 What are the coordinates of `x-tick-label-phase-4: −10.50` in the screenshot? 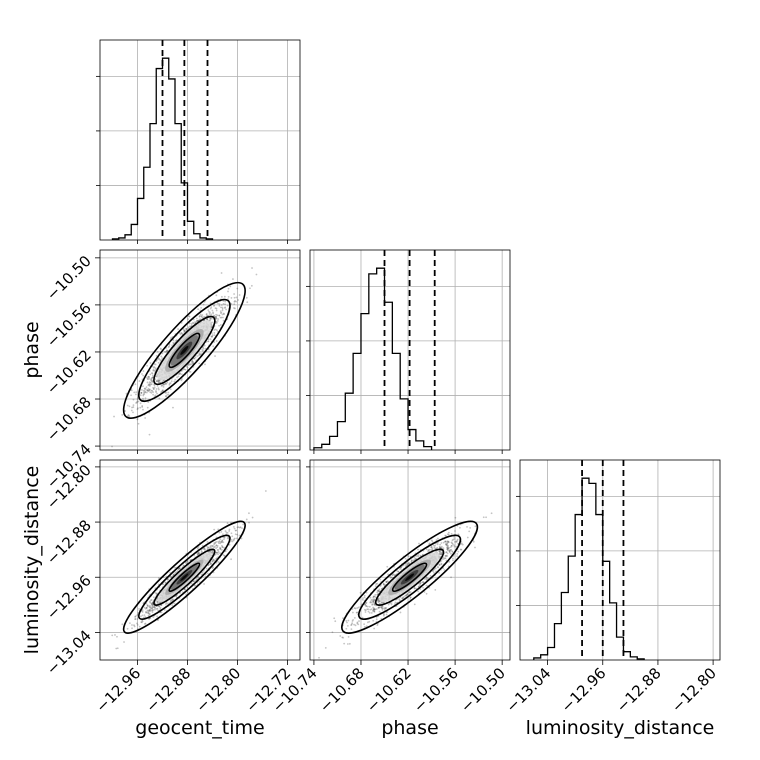 It's located at (483, 690).